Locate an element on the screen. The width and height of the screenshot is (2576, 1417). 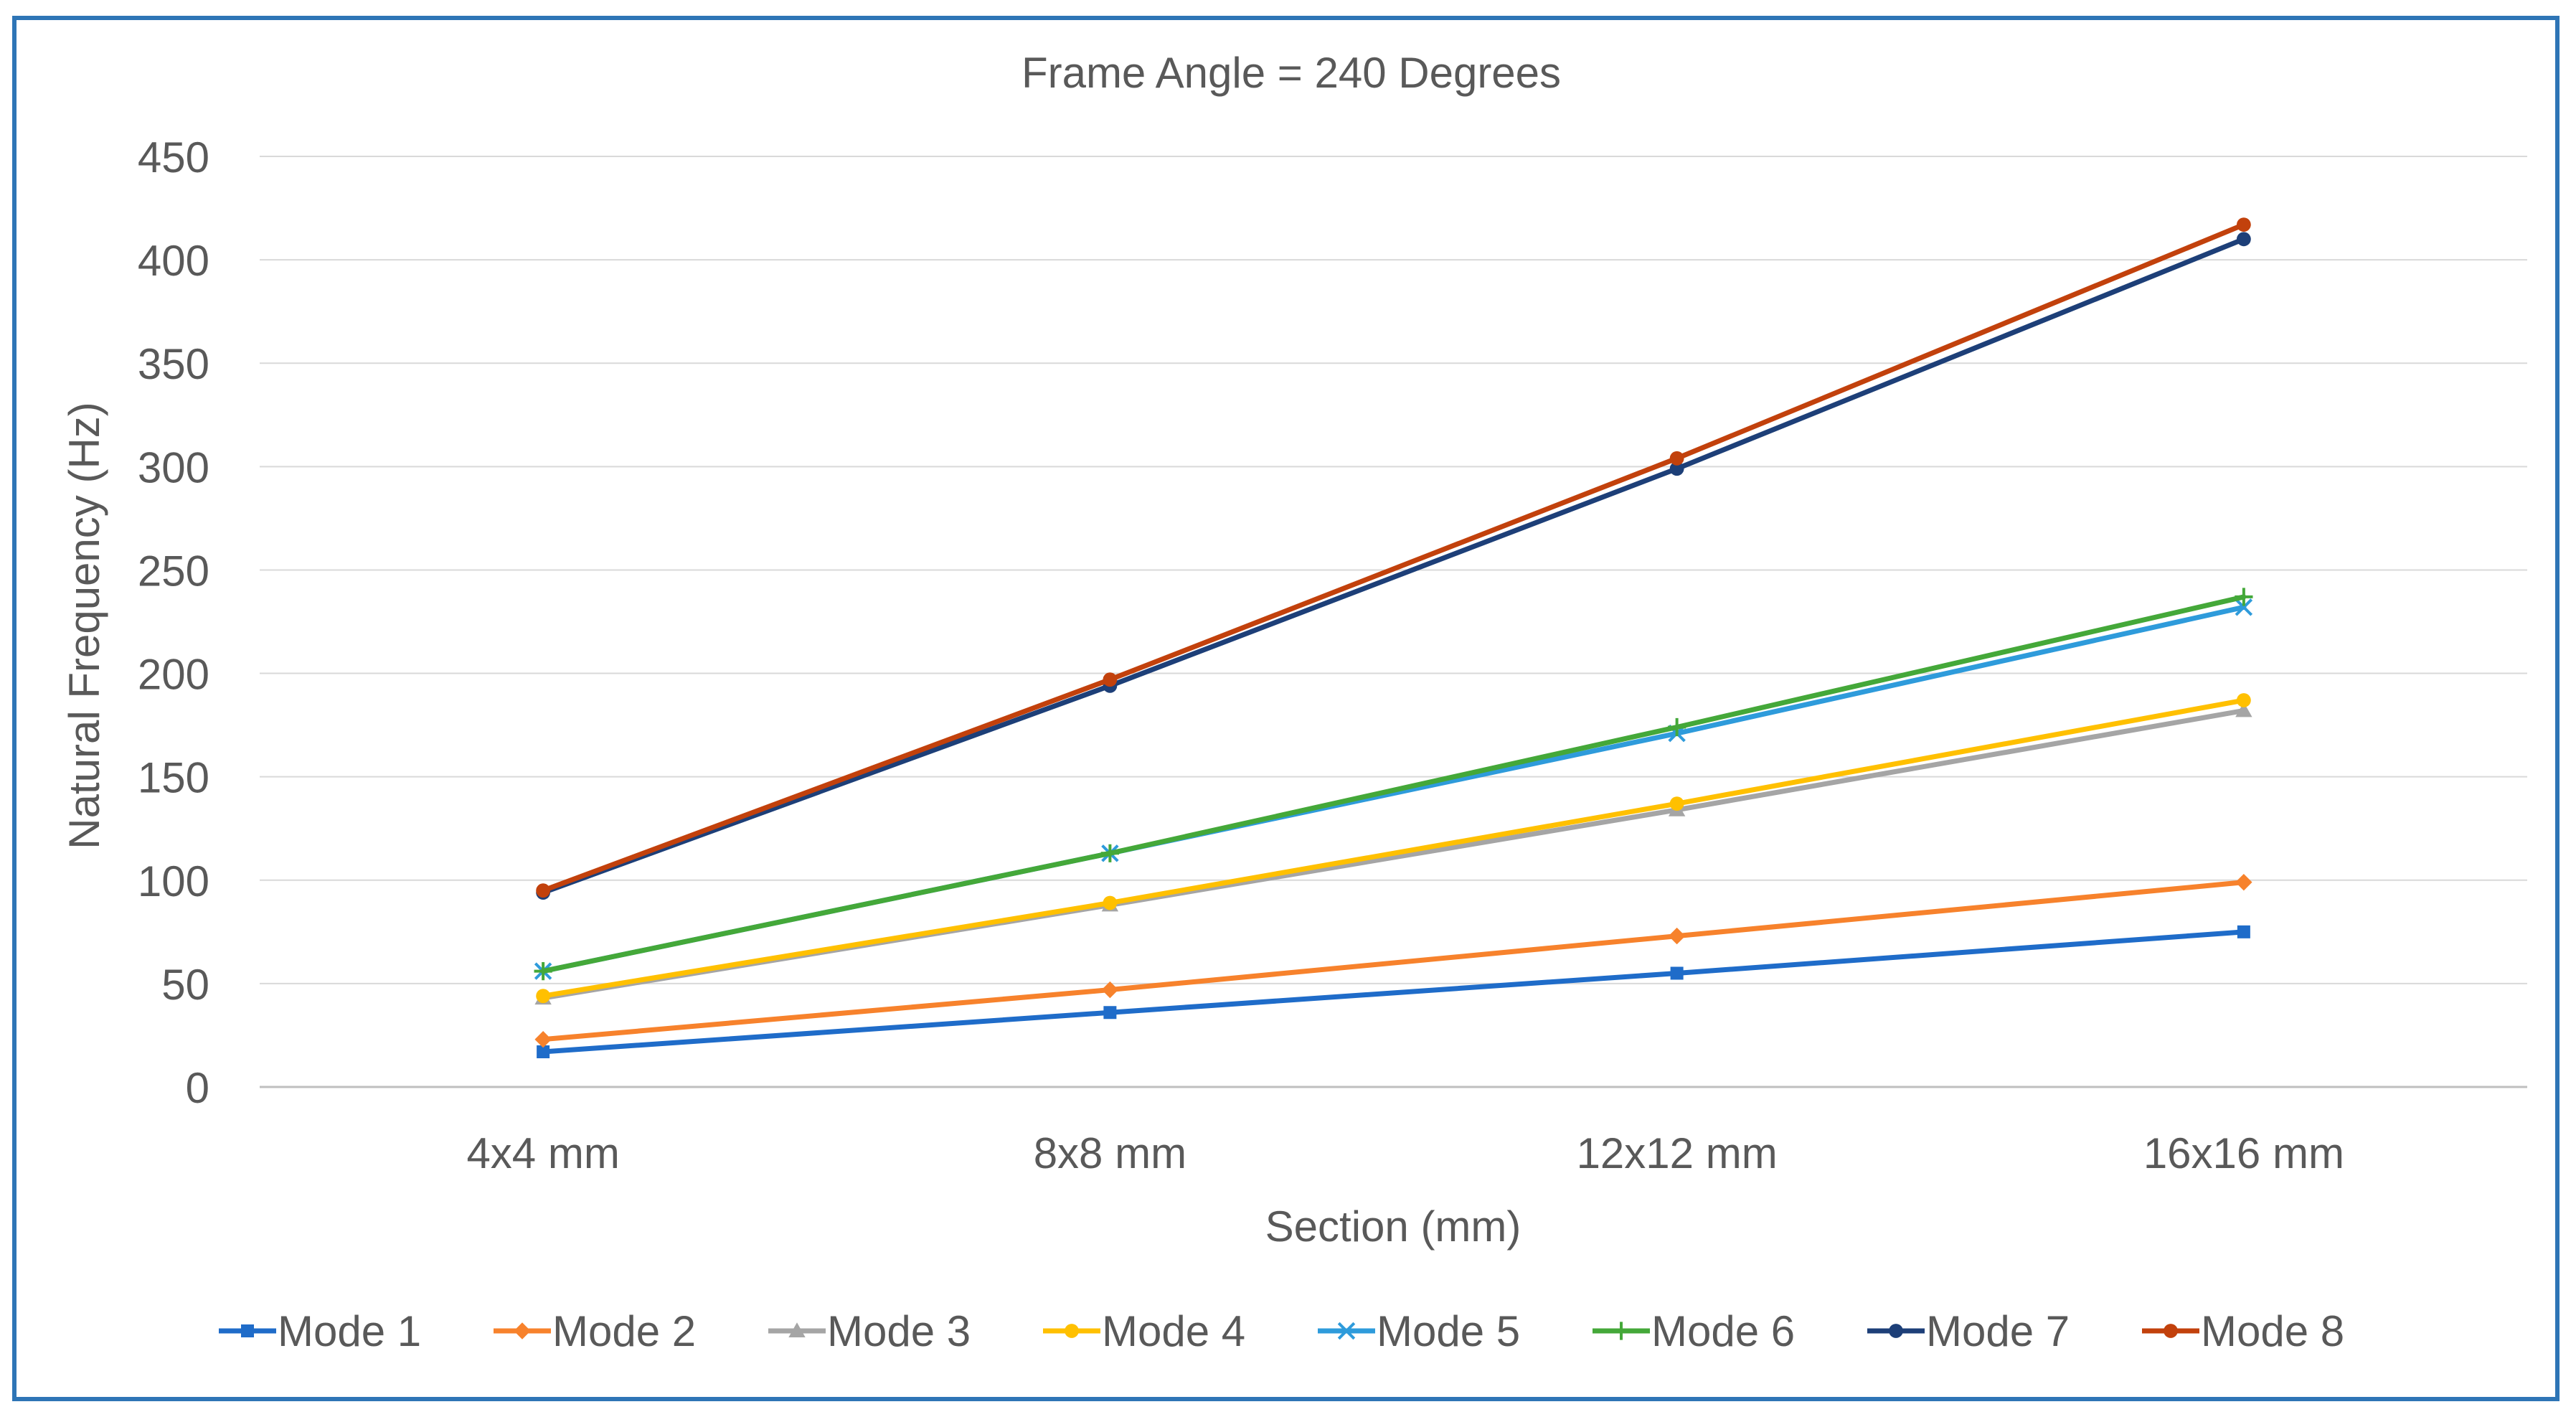
y-axis-label: Natural Frequency (Hz) is located at coordinates (84, 625).